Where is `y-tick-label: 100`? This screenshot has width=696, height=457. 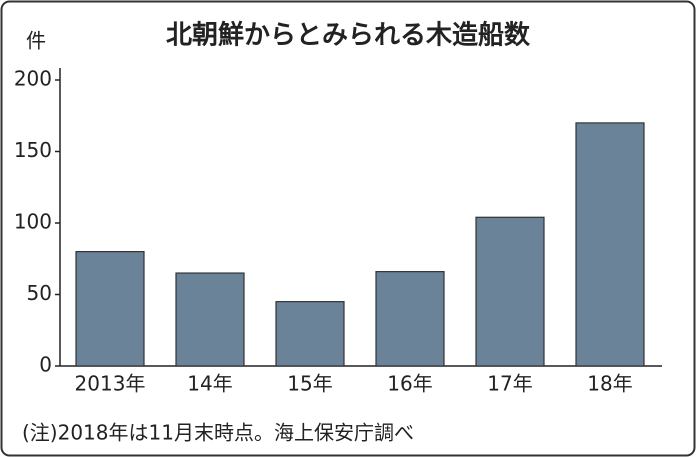
y-tick-label: 100 is located at coordinates (33, 222).